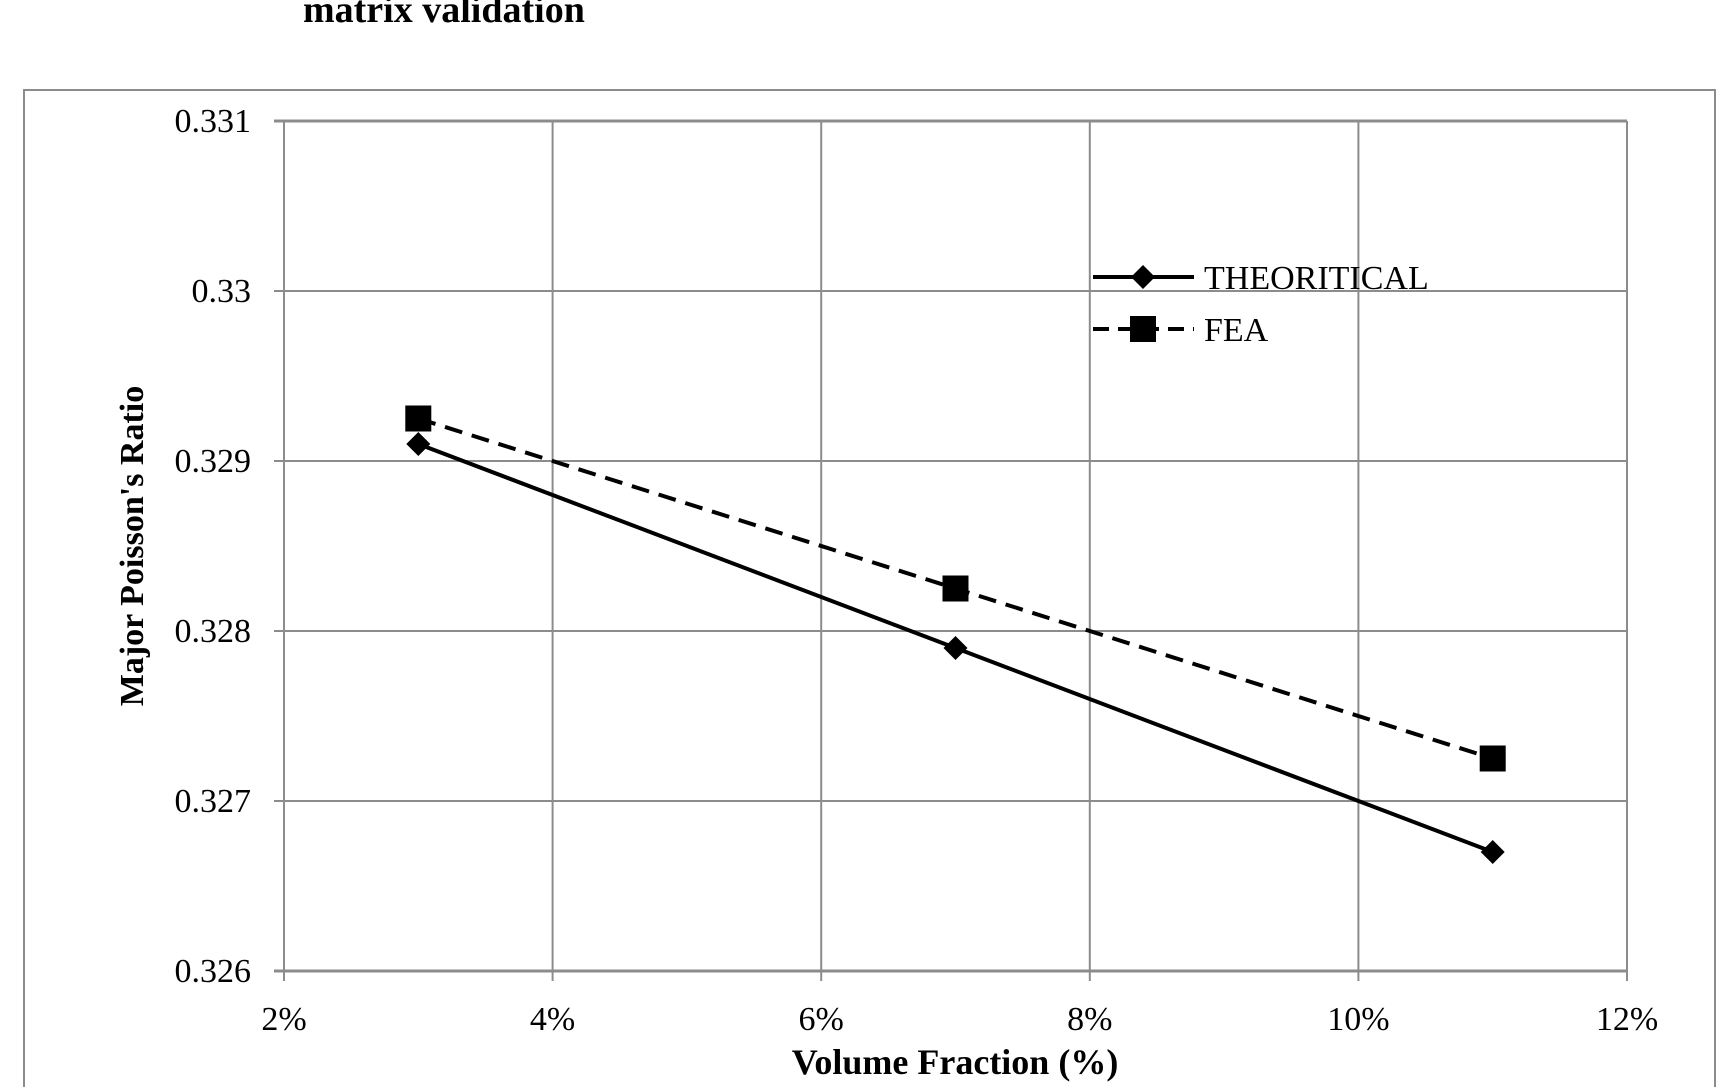 The height and width of the screenshot is (1087, 1726). What do you see at coordinates (1261, 304) in the screenshot?
I see `legend: THEORITICAL FEA` at bounding box center [1261, 304].